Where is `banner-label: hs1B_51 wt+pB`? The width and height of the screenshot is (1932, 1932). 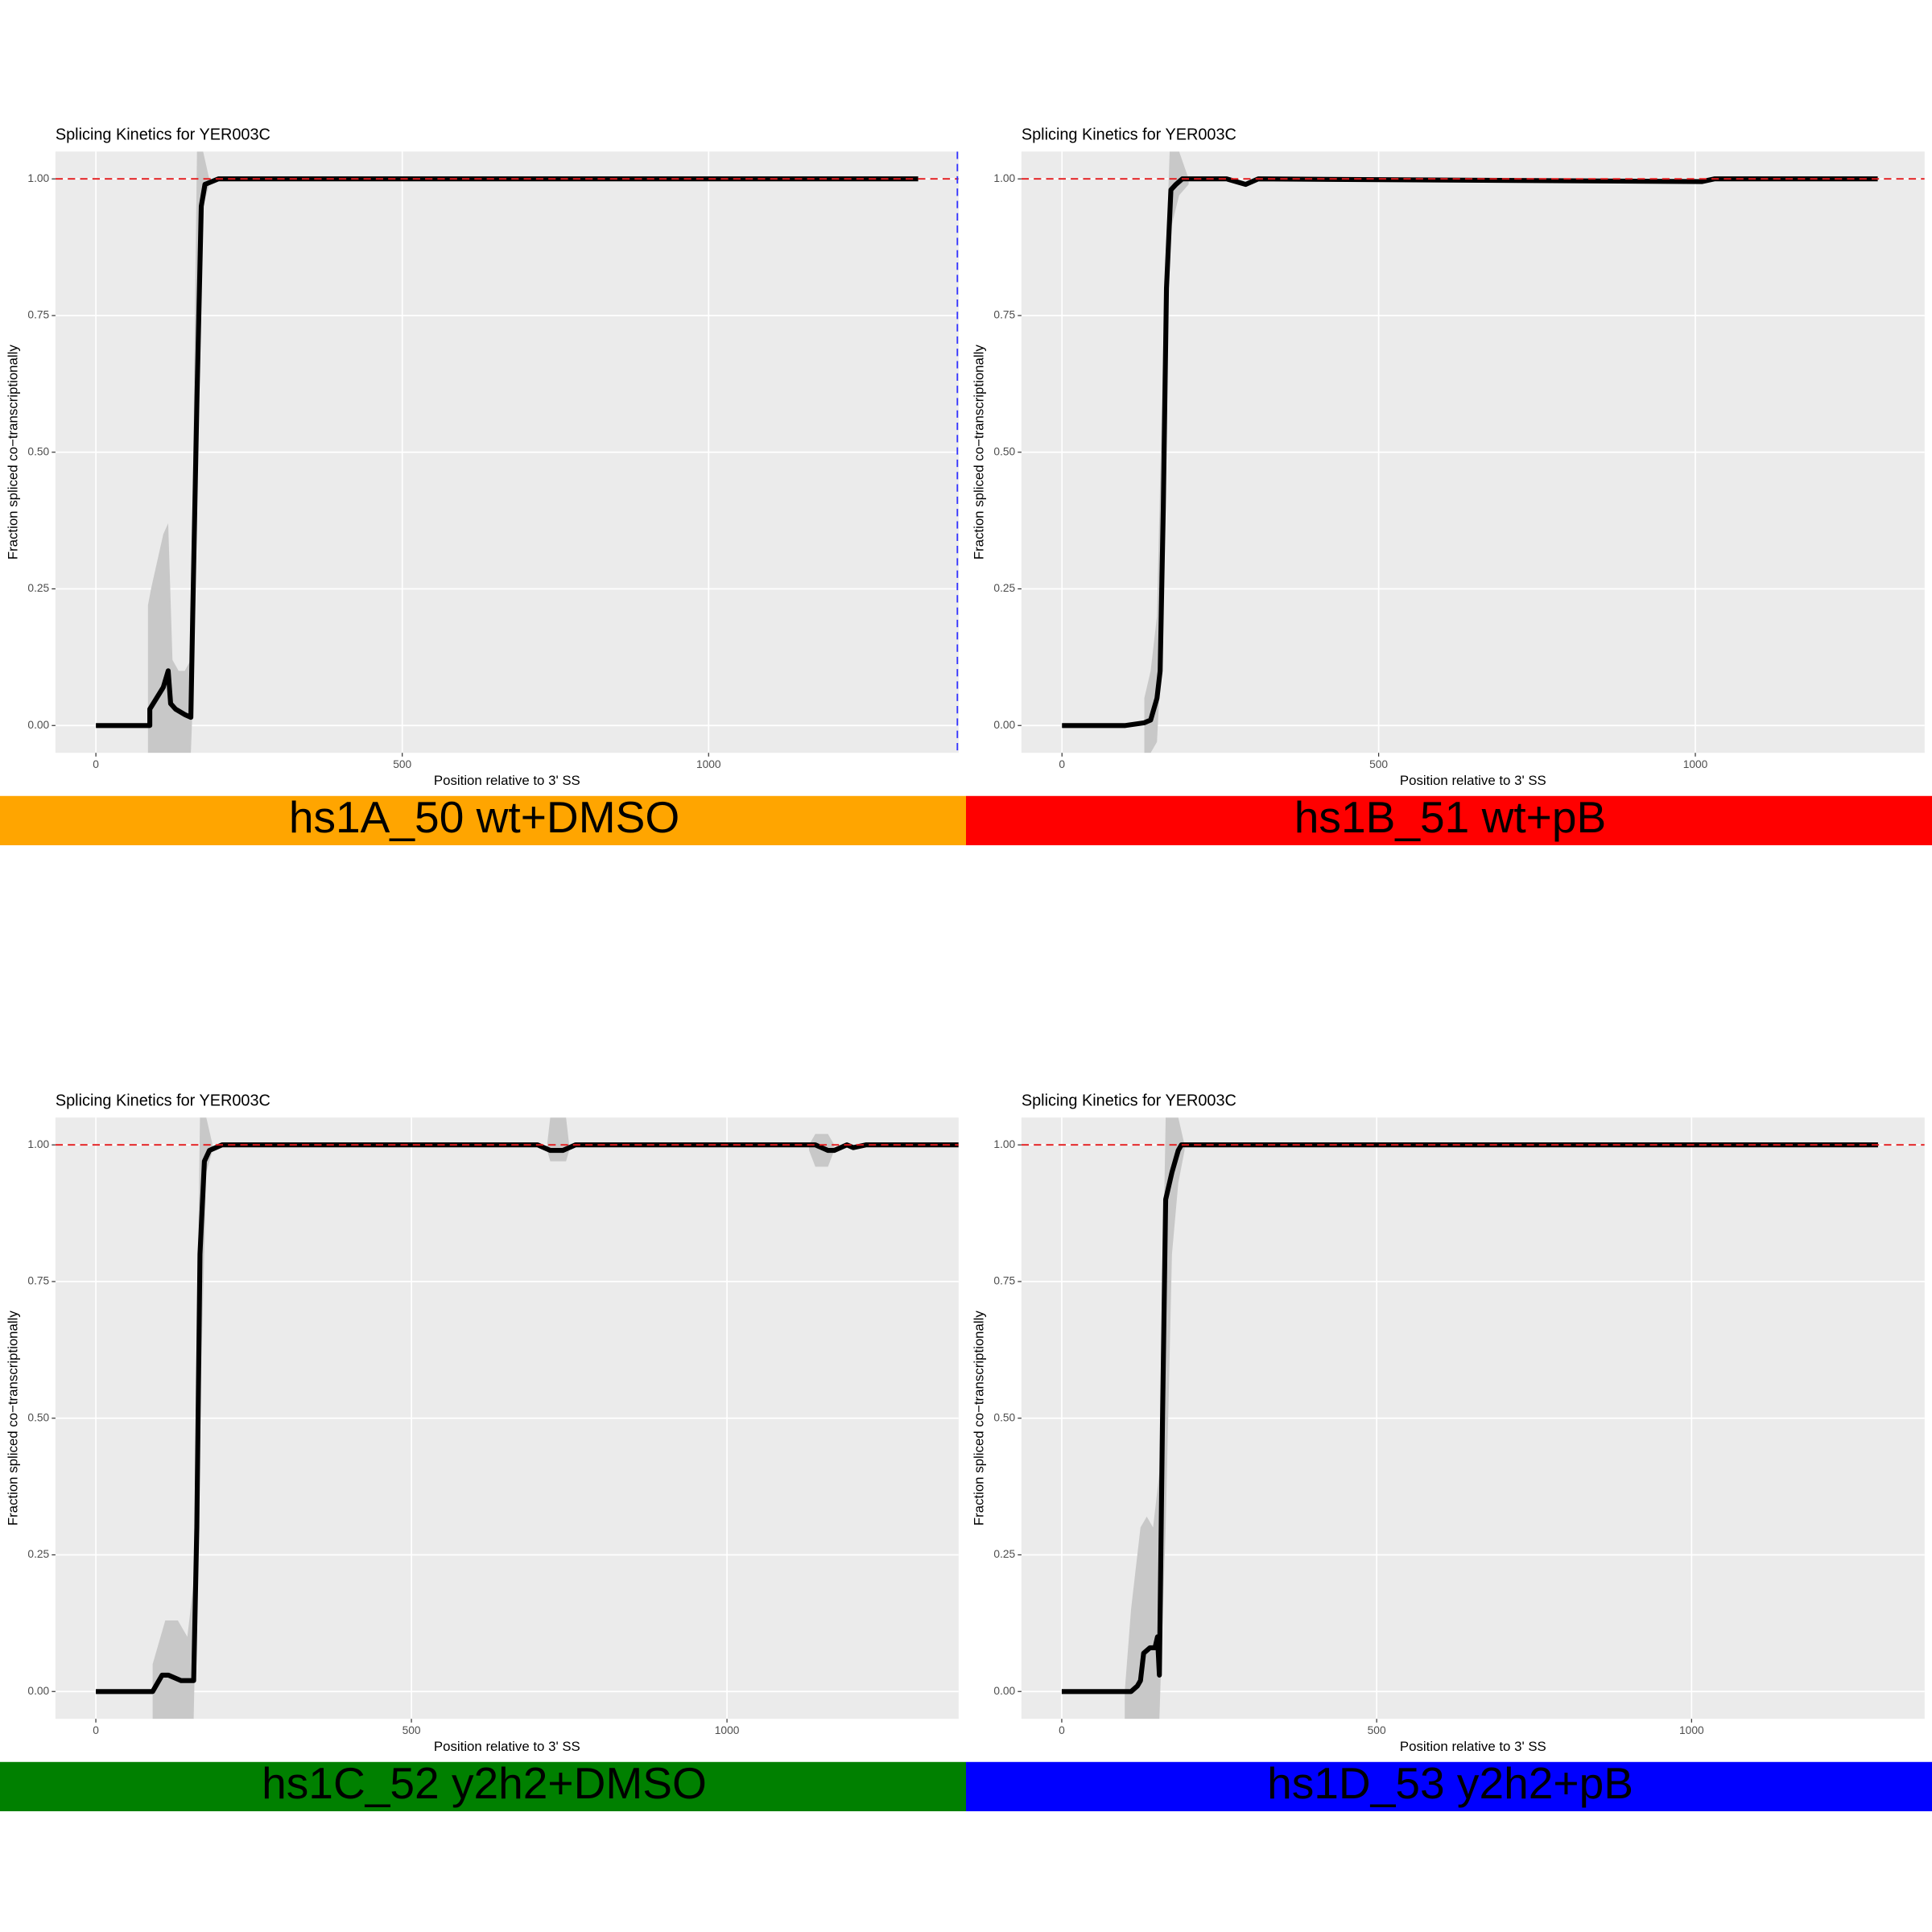 banner-label: hs1B_51 wt+pB is located at coordinates (1450, 817).